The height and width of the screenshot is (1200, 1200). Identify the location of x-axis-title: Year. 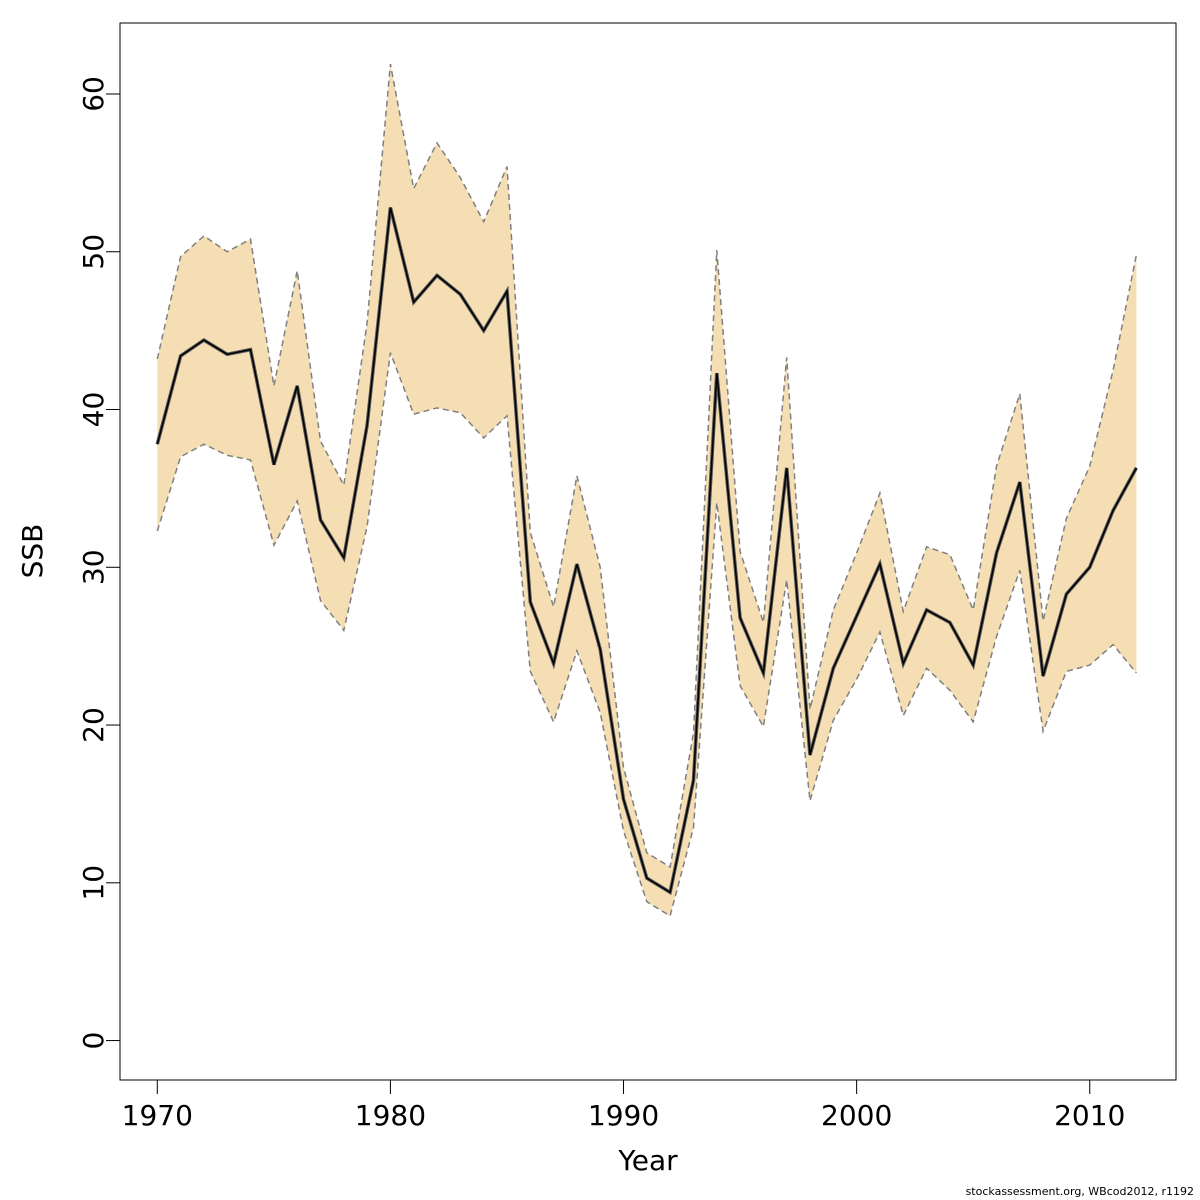
(647, 1160).